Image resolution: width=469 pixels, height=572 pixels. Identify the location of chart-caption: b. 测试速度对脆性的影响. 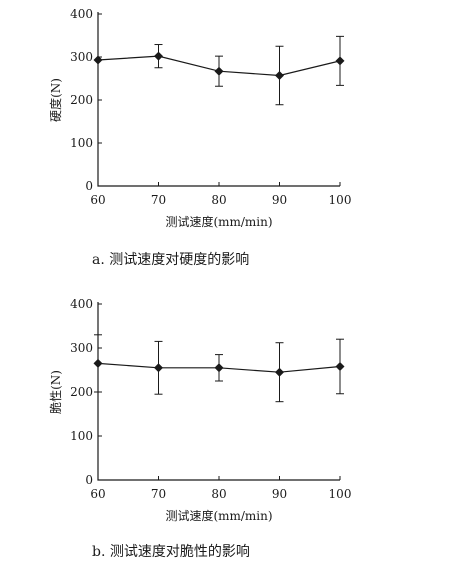
(171, 551).